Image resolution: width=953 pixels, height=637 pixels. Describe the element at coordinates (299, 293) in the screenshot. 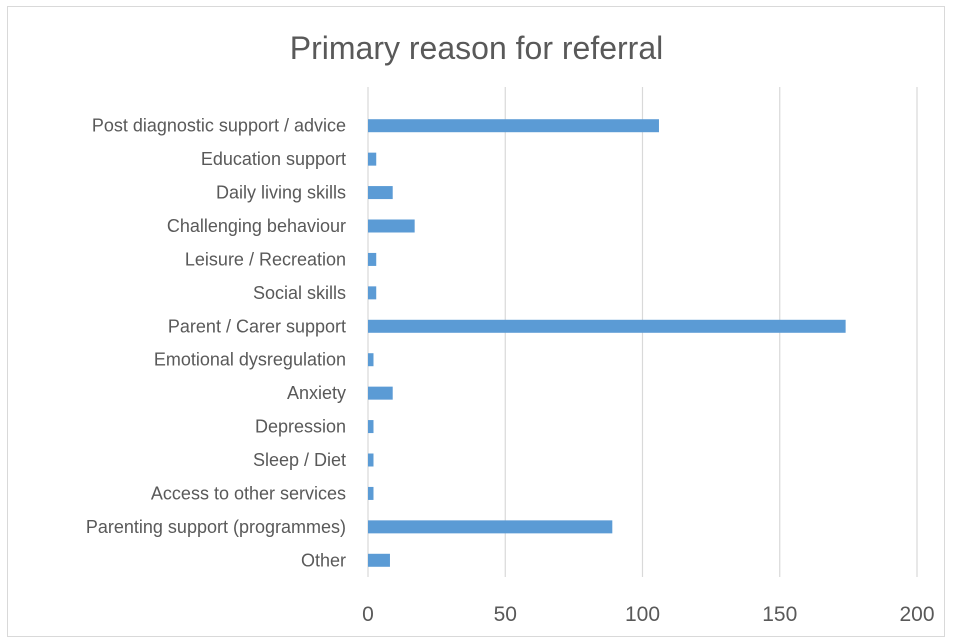

I see `category-label: Social skills` at that location.